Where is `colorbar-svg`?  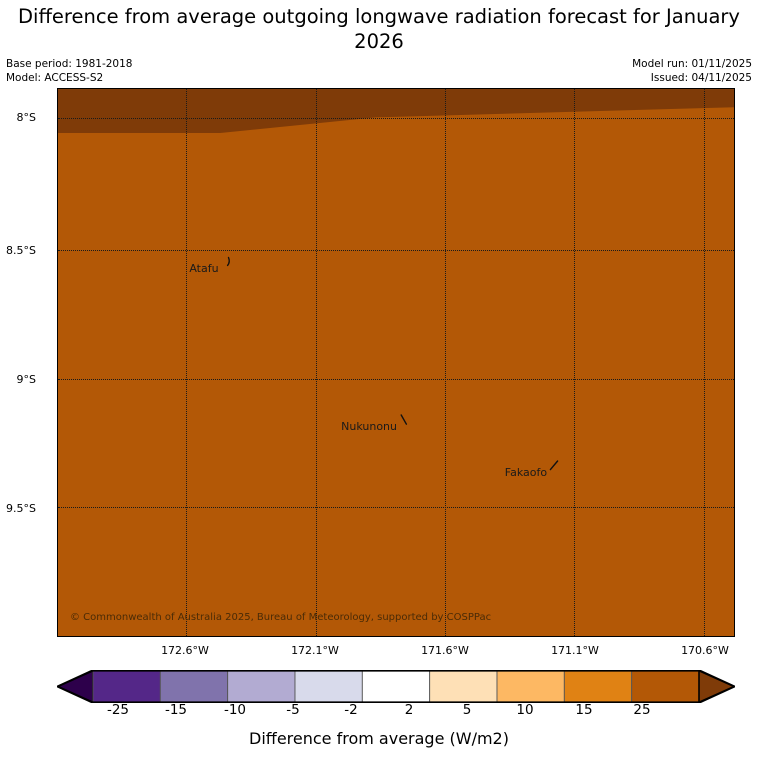
colorbar-svg is located at coordinates (396, 686).